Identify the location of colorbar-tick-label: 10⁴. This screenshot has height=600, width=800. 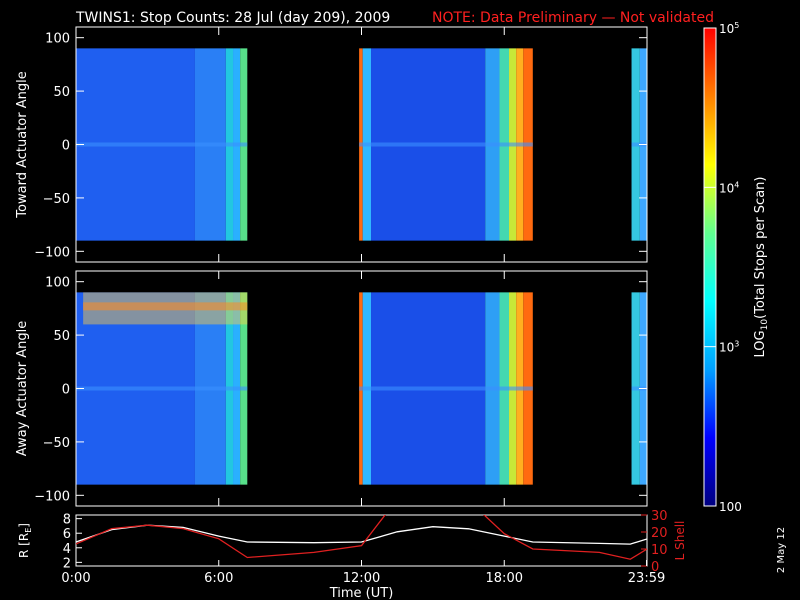
(729, 187).